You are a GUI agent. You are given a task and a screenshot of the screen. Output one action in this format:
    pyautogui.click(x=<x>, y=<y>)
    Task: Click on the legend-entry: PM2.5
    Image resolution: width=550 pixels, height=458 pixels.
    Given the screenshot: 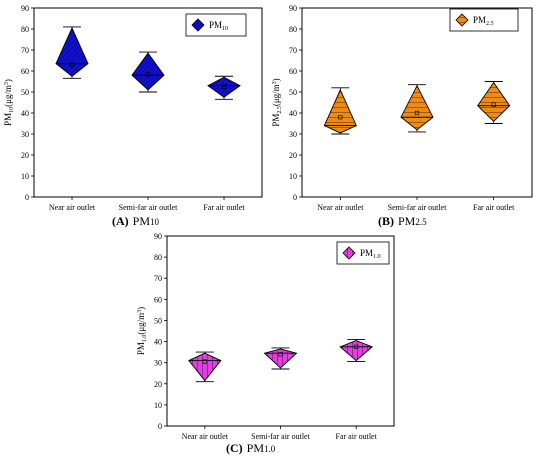 What is the action you would take?
    pyautogui.click(x=483, y=21)
    